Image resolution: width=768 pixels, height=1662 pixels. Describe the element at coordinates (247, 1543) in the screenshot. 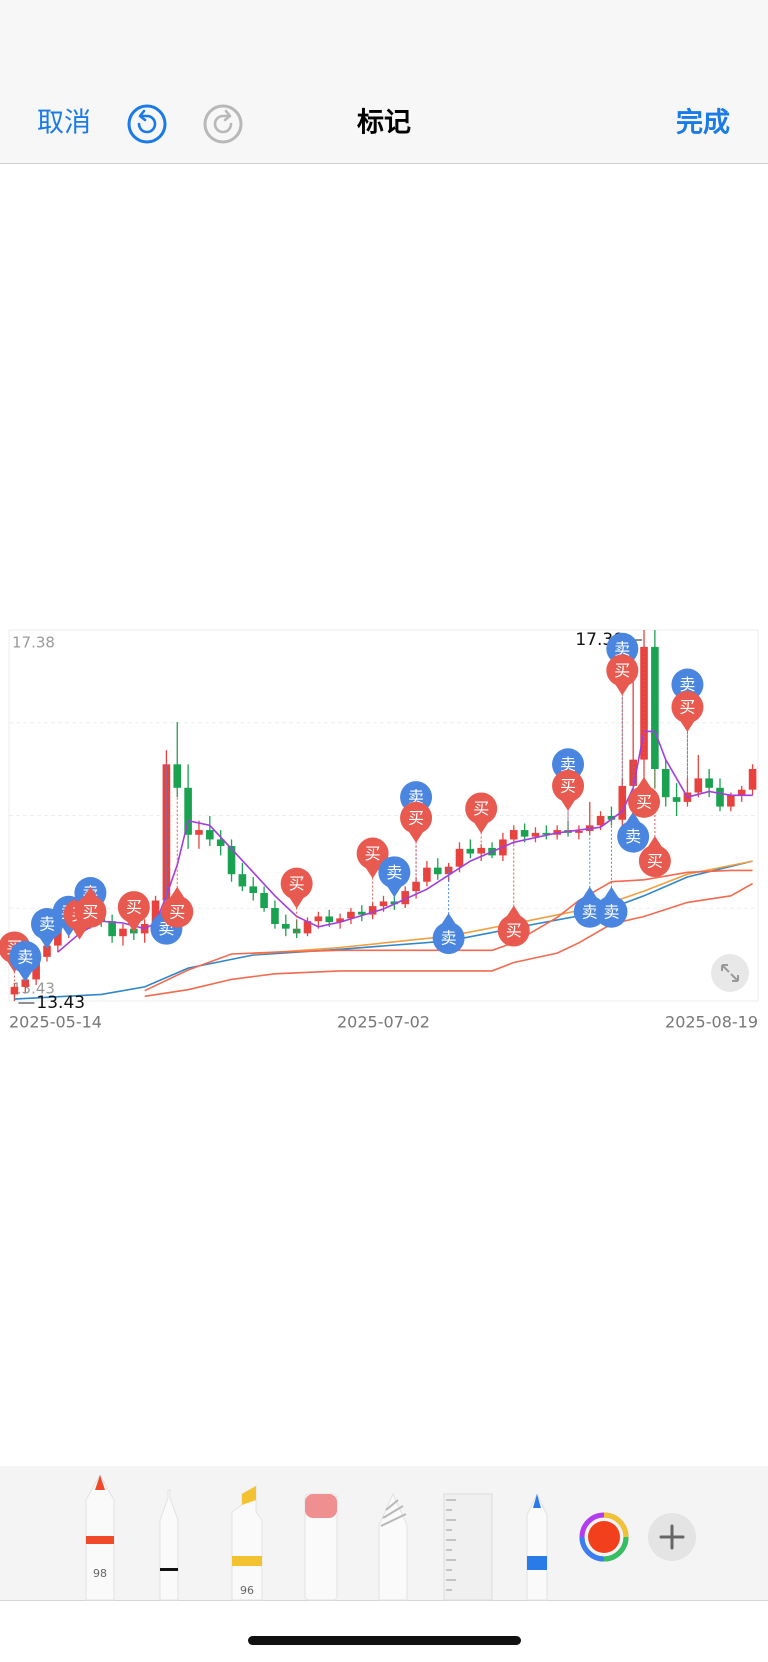

I see `marker-tool: 96` at that location.